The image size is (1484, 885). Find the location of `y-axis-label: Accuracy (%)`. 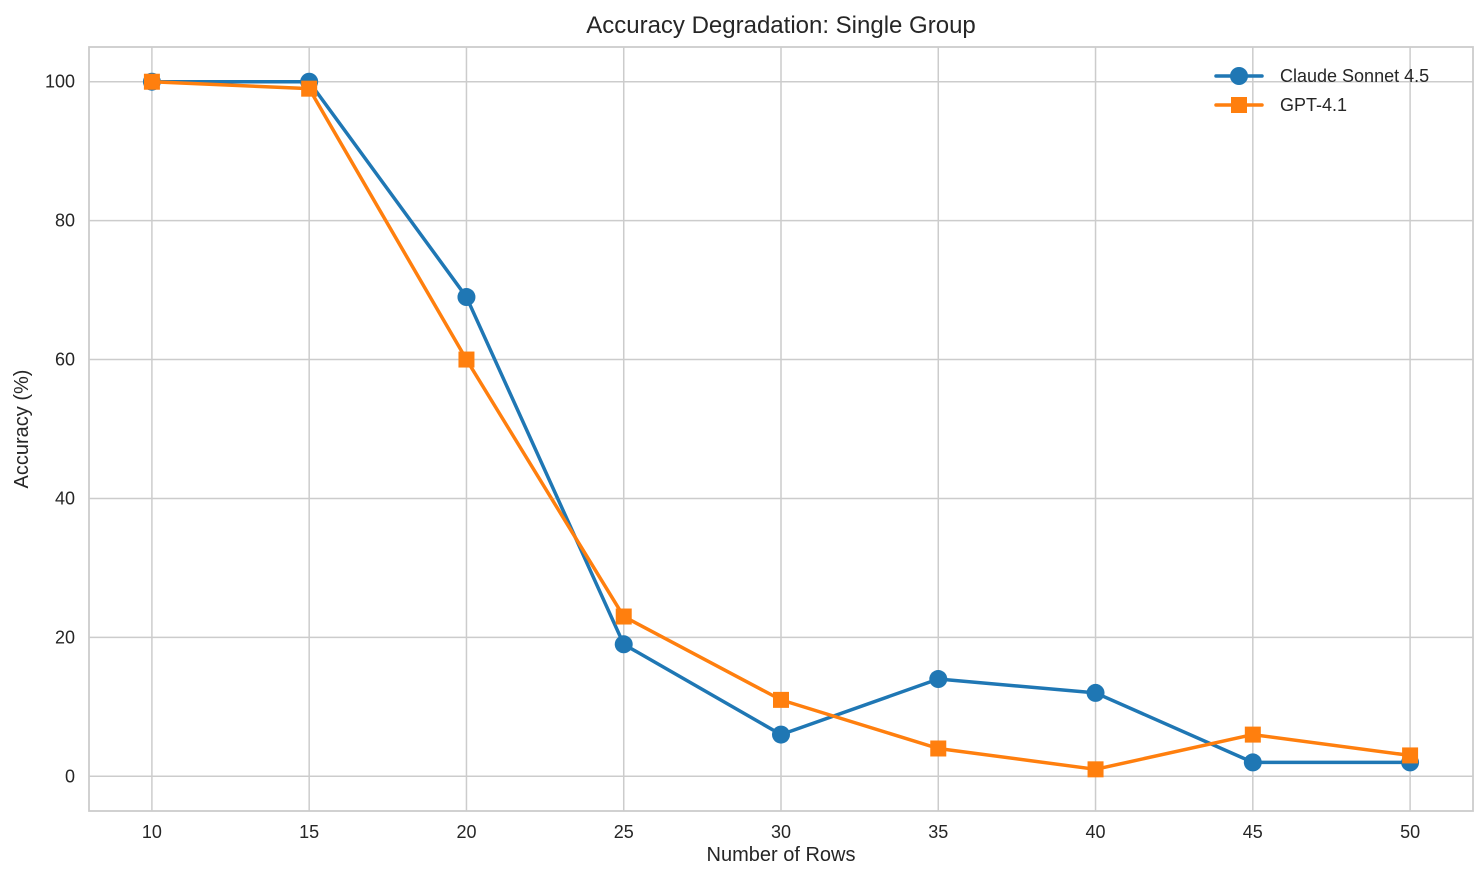

y-axis-label: Accuracy (%) is located at coordinates (22, 429).